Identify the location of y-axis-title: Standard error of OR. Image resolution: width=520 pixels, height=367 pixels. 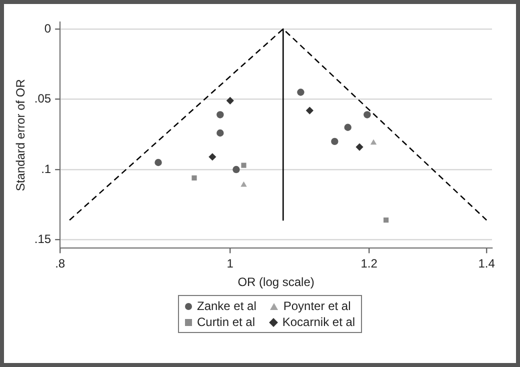
(21, 135).